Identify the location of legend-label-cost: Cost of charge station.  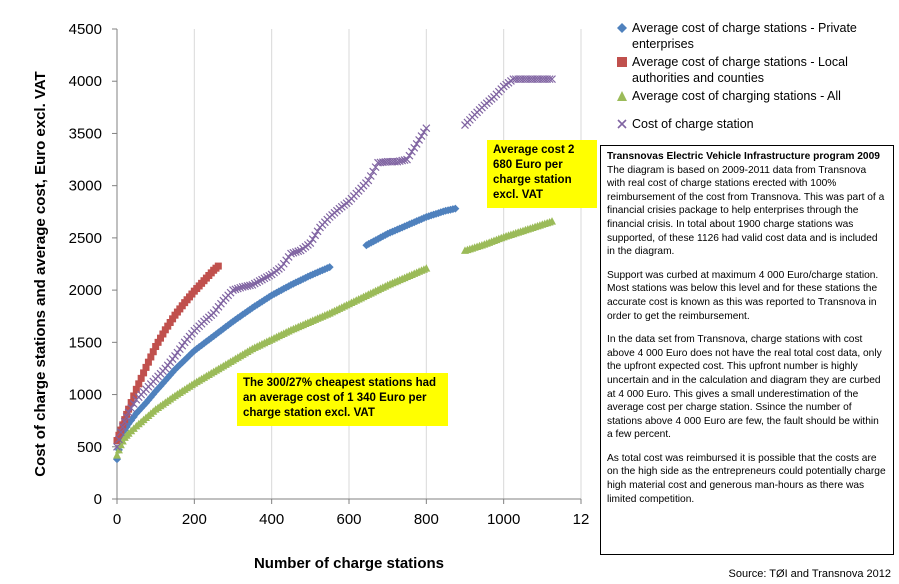
(693, 124).